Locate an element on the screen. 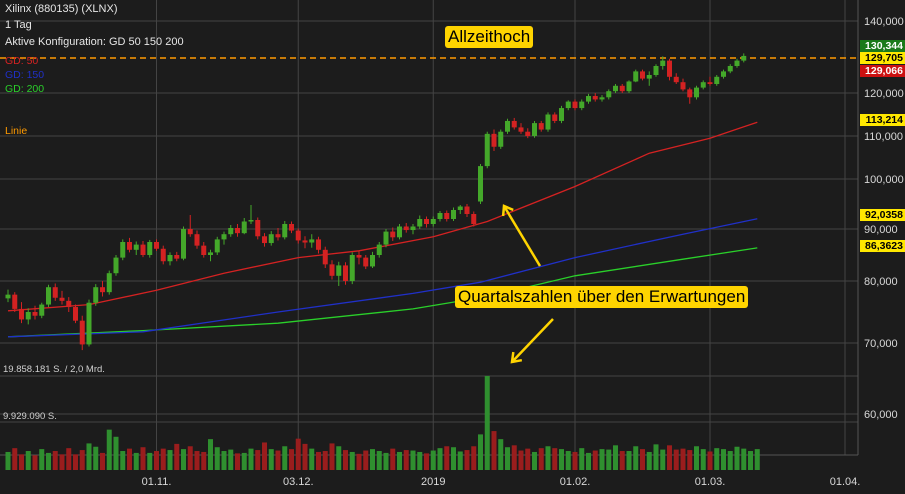  ath-callout: Allzeithoch is located at coordinates (489, 37).